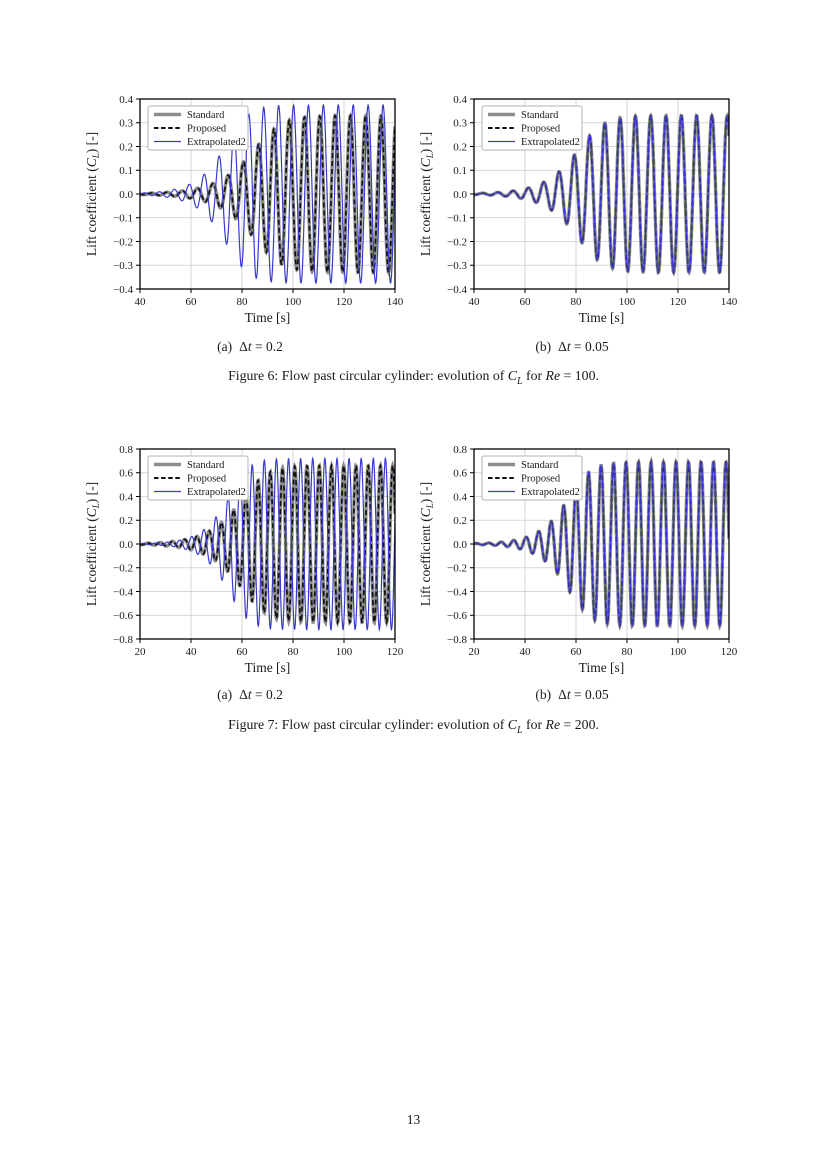 The width and height of the screenshot is (827, 1169). Describe the element at coordinates (413, 1119) in the screenshot. I see `page-number: 13` at that location.